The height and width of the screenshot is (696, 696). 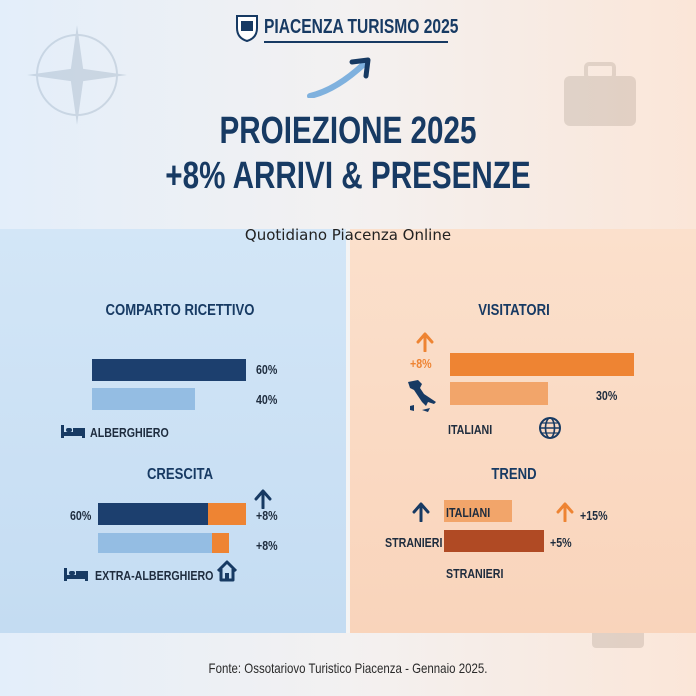 What do you see at coordinates (339, 77) in the screenshot?
I see `trend-arrow-icon` at bounding box center [339, 77].